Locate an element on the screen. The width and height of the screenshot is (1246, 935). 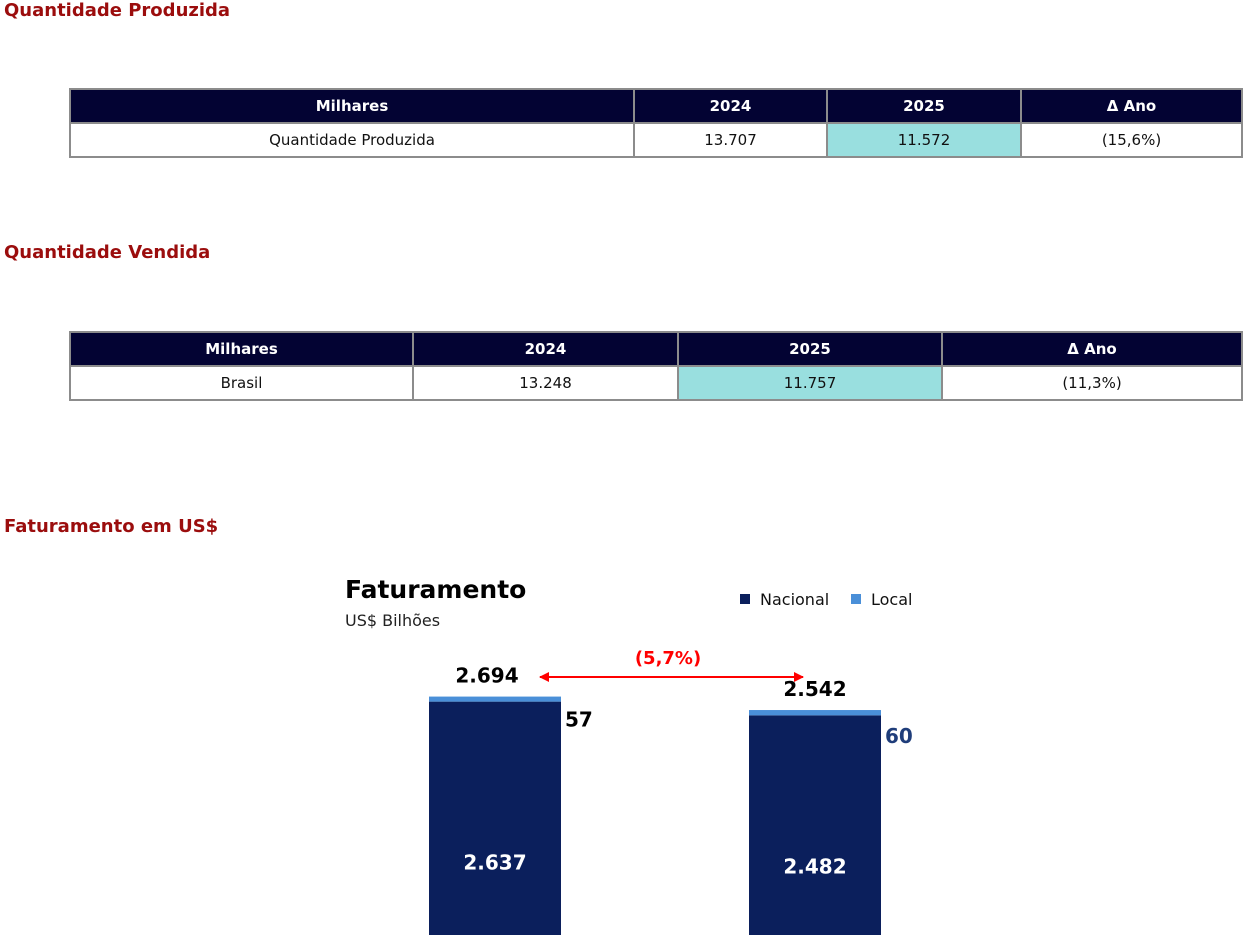
chart-title: Faturamento is located at coordinates (435, 589).